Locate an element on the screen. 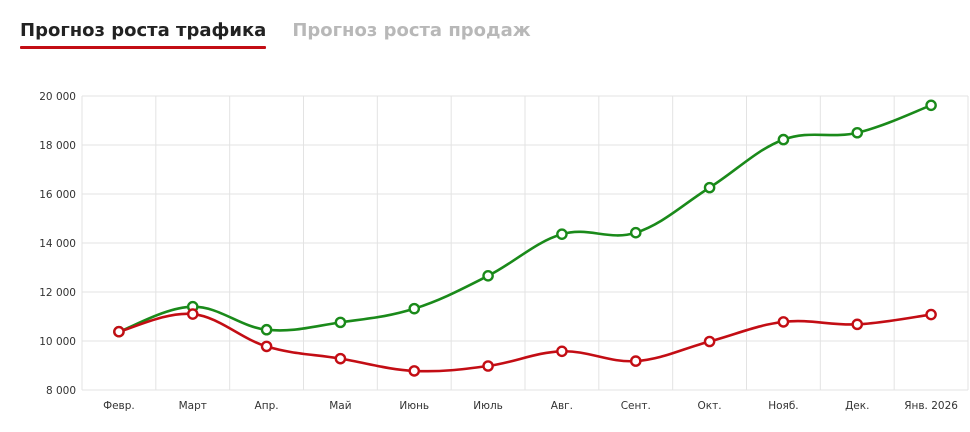  x-tick-label: Окт. is located at coordinates (710, 406).